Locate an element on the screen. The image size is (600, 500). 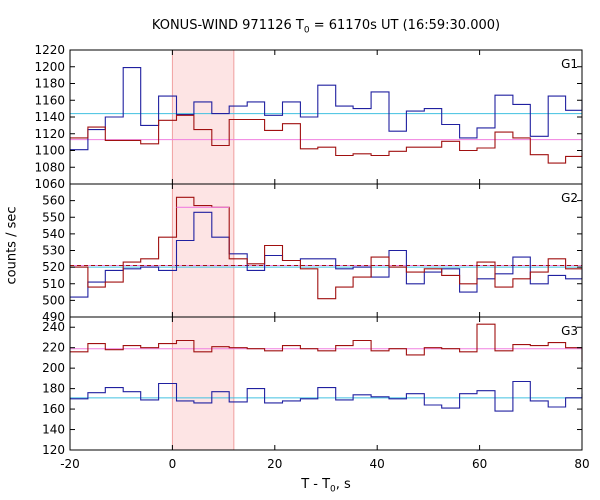
xtick-label: 40 is located at coordinates (377, 464).